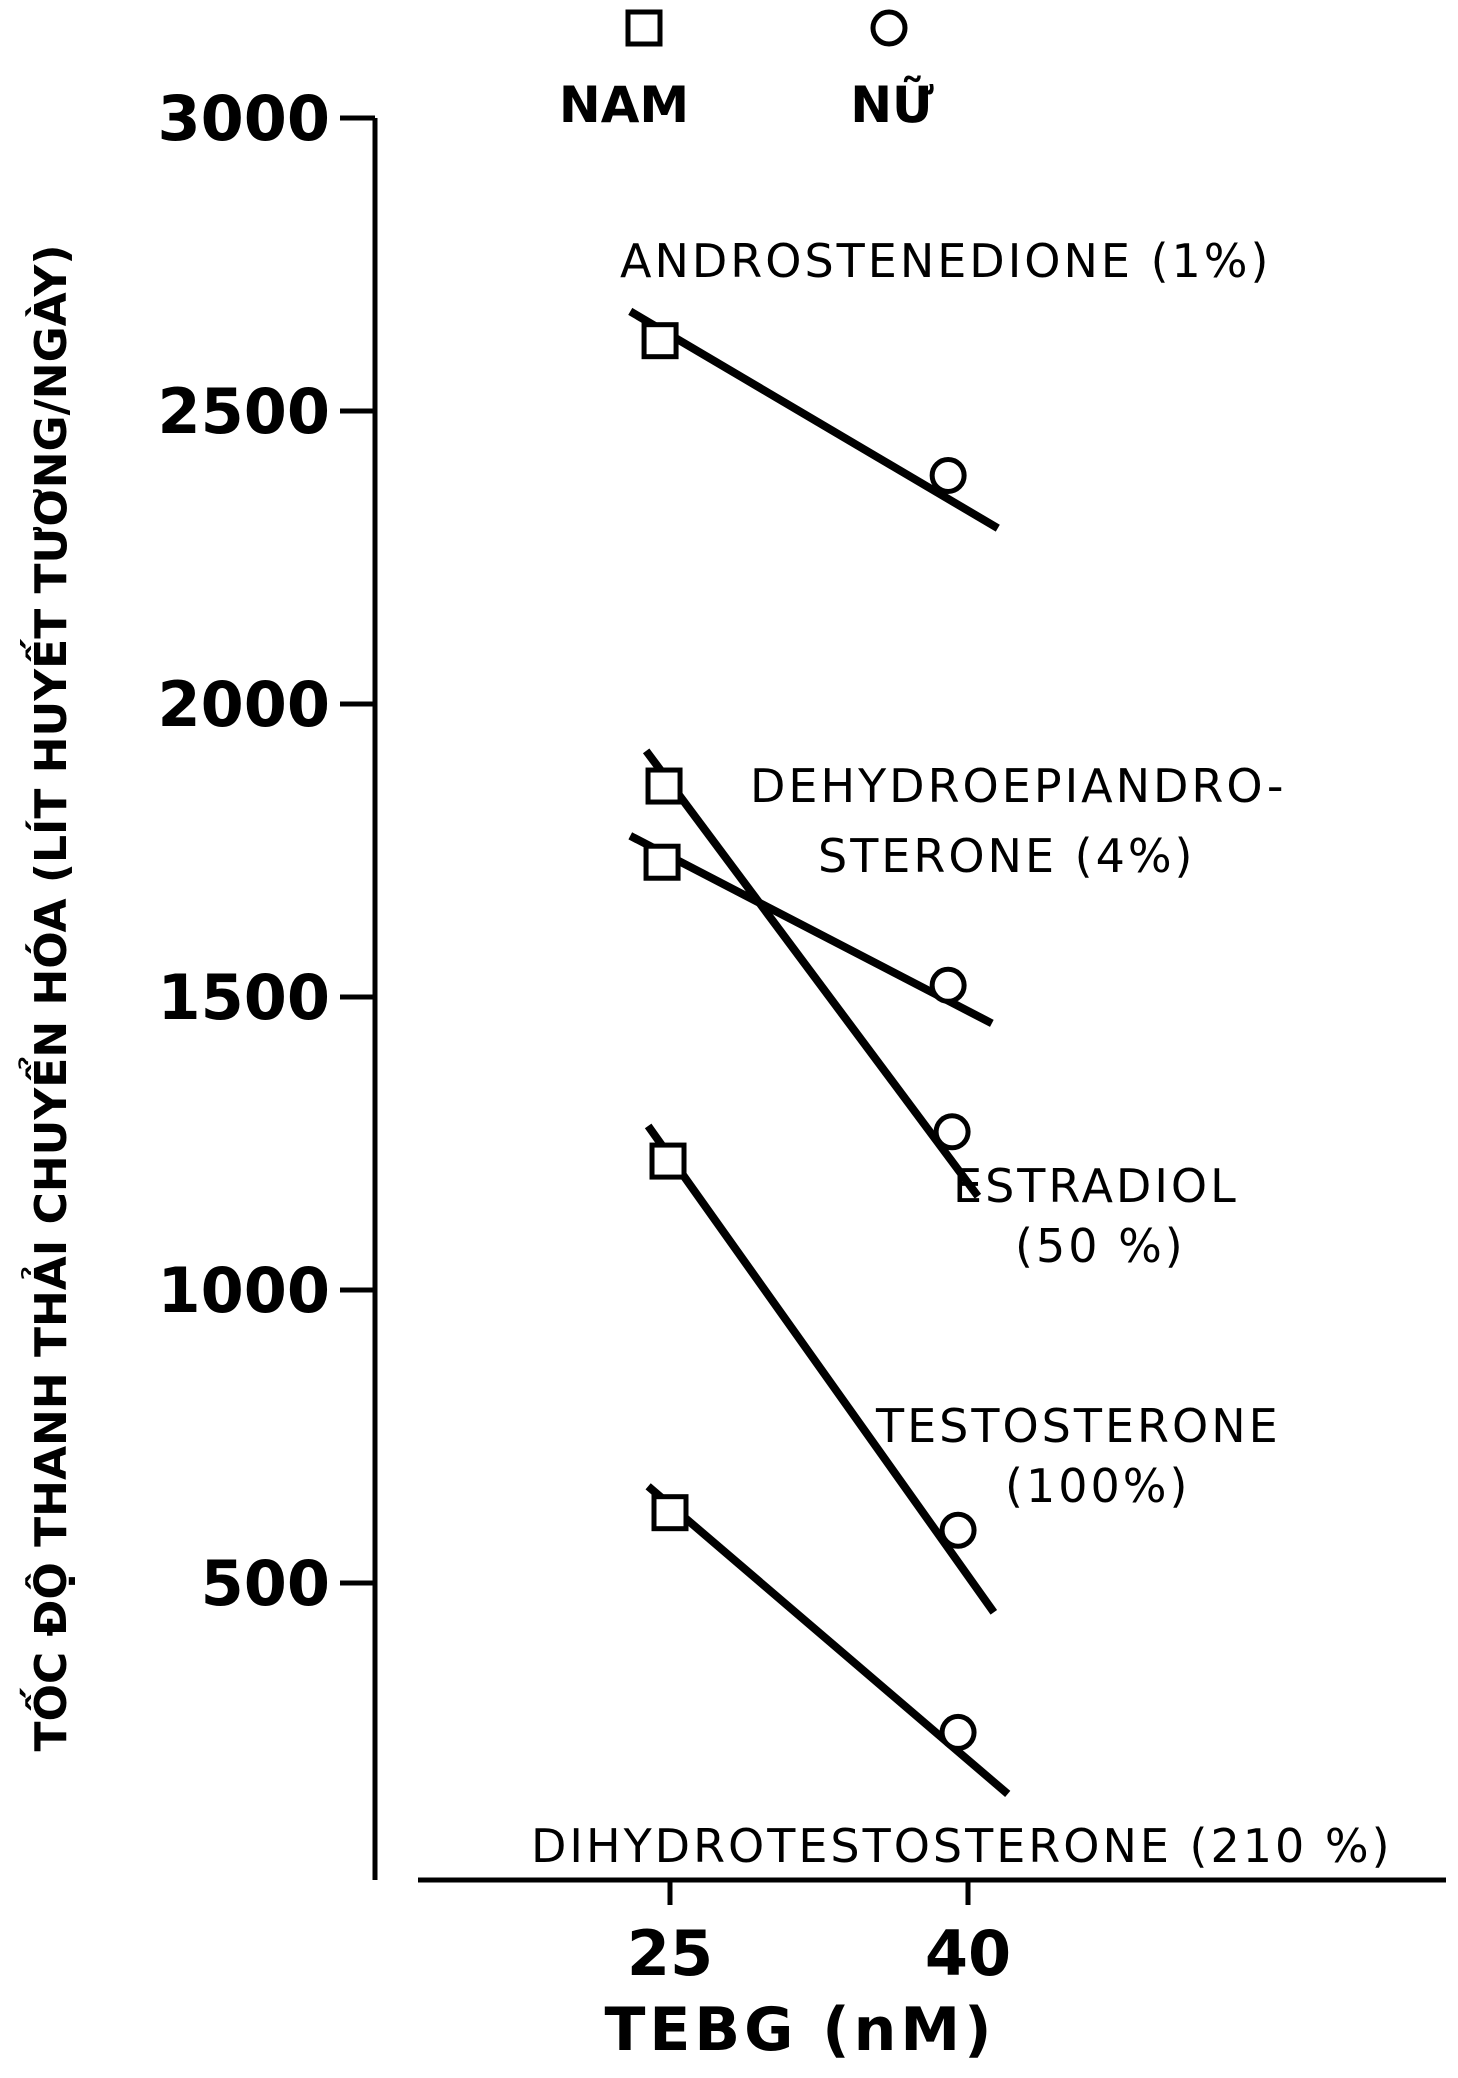 This screenshot has height=2078, width=1458. Describe the element at coordinates (243, 1290) in the screenshot. I see `y-tick-label: 1000` at that location.